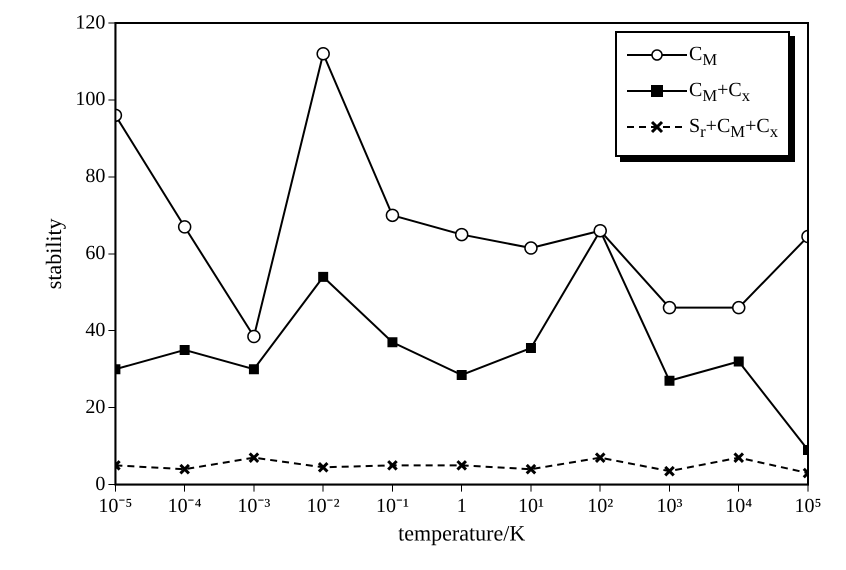 Image resolution: width=846 pixels, height=570 pixels. Describe the element at coordinates (95, 176) in the screenshot. I see `y-tick-label: 80` at that location.